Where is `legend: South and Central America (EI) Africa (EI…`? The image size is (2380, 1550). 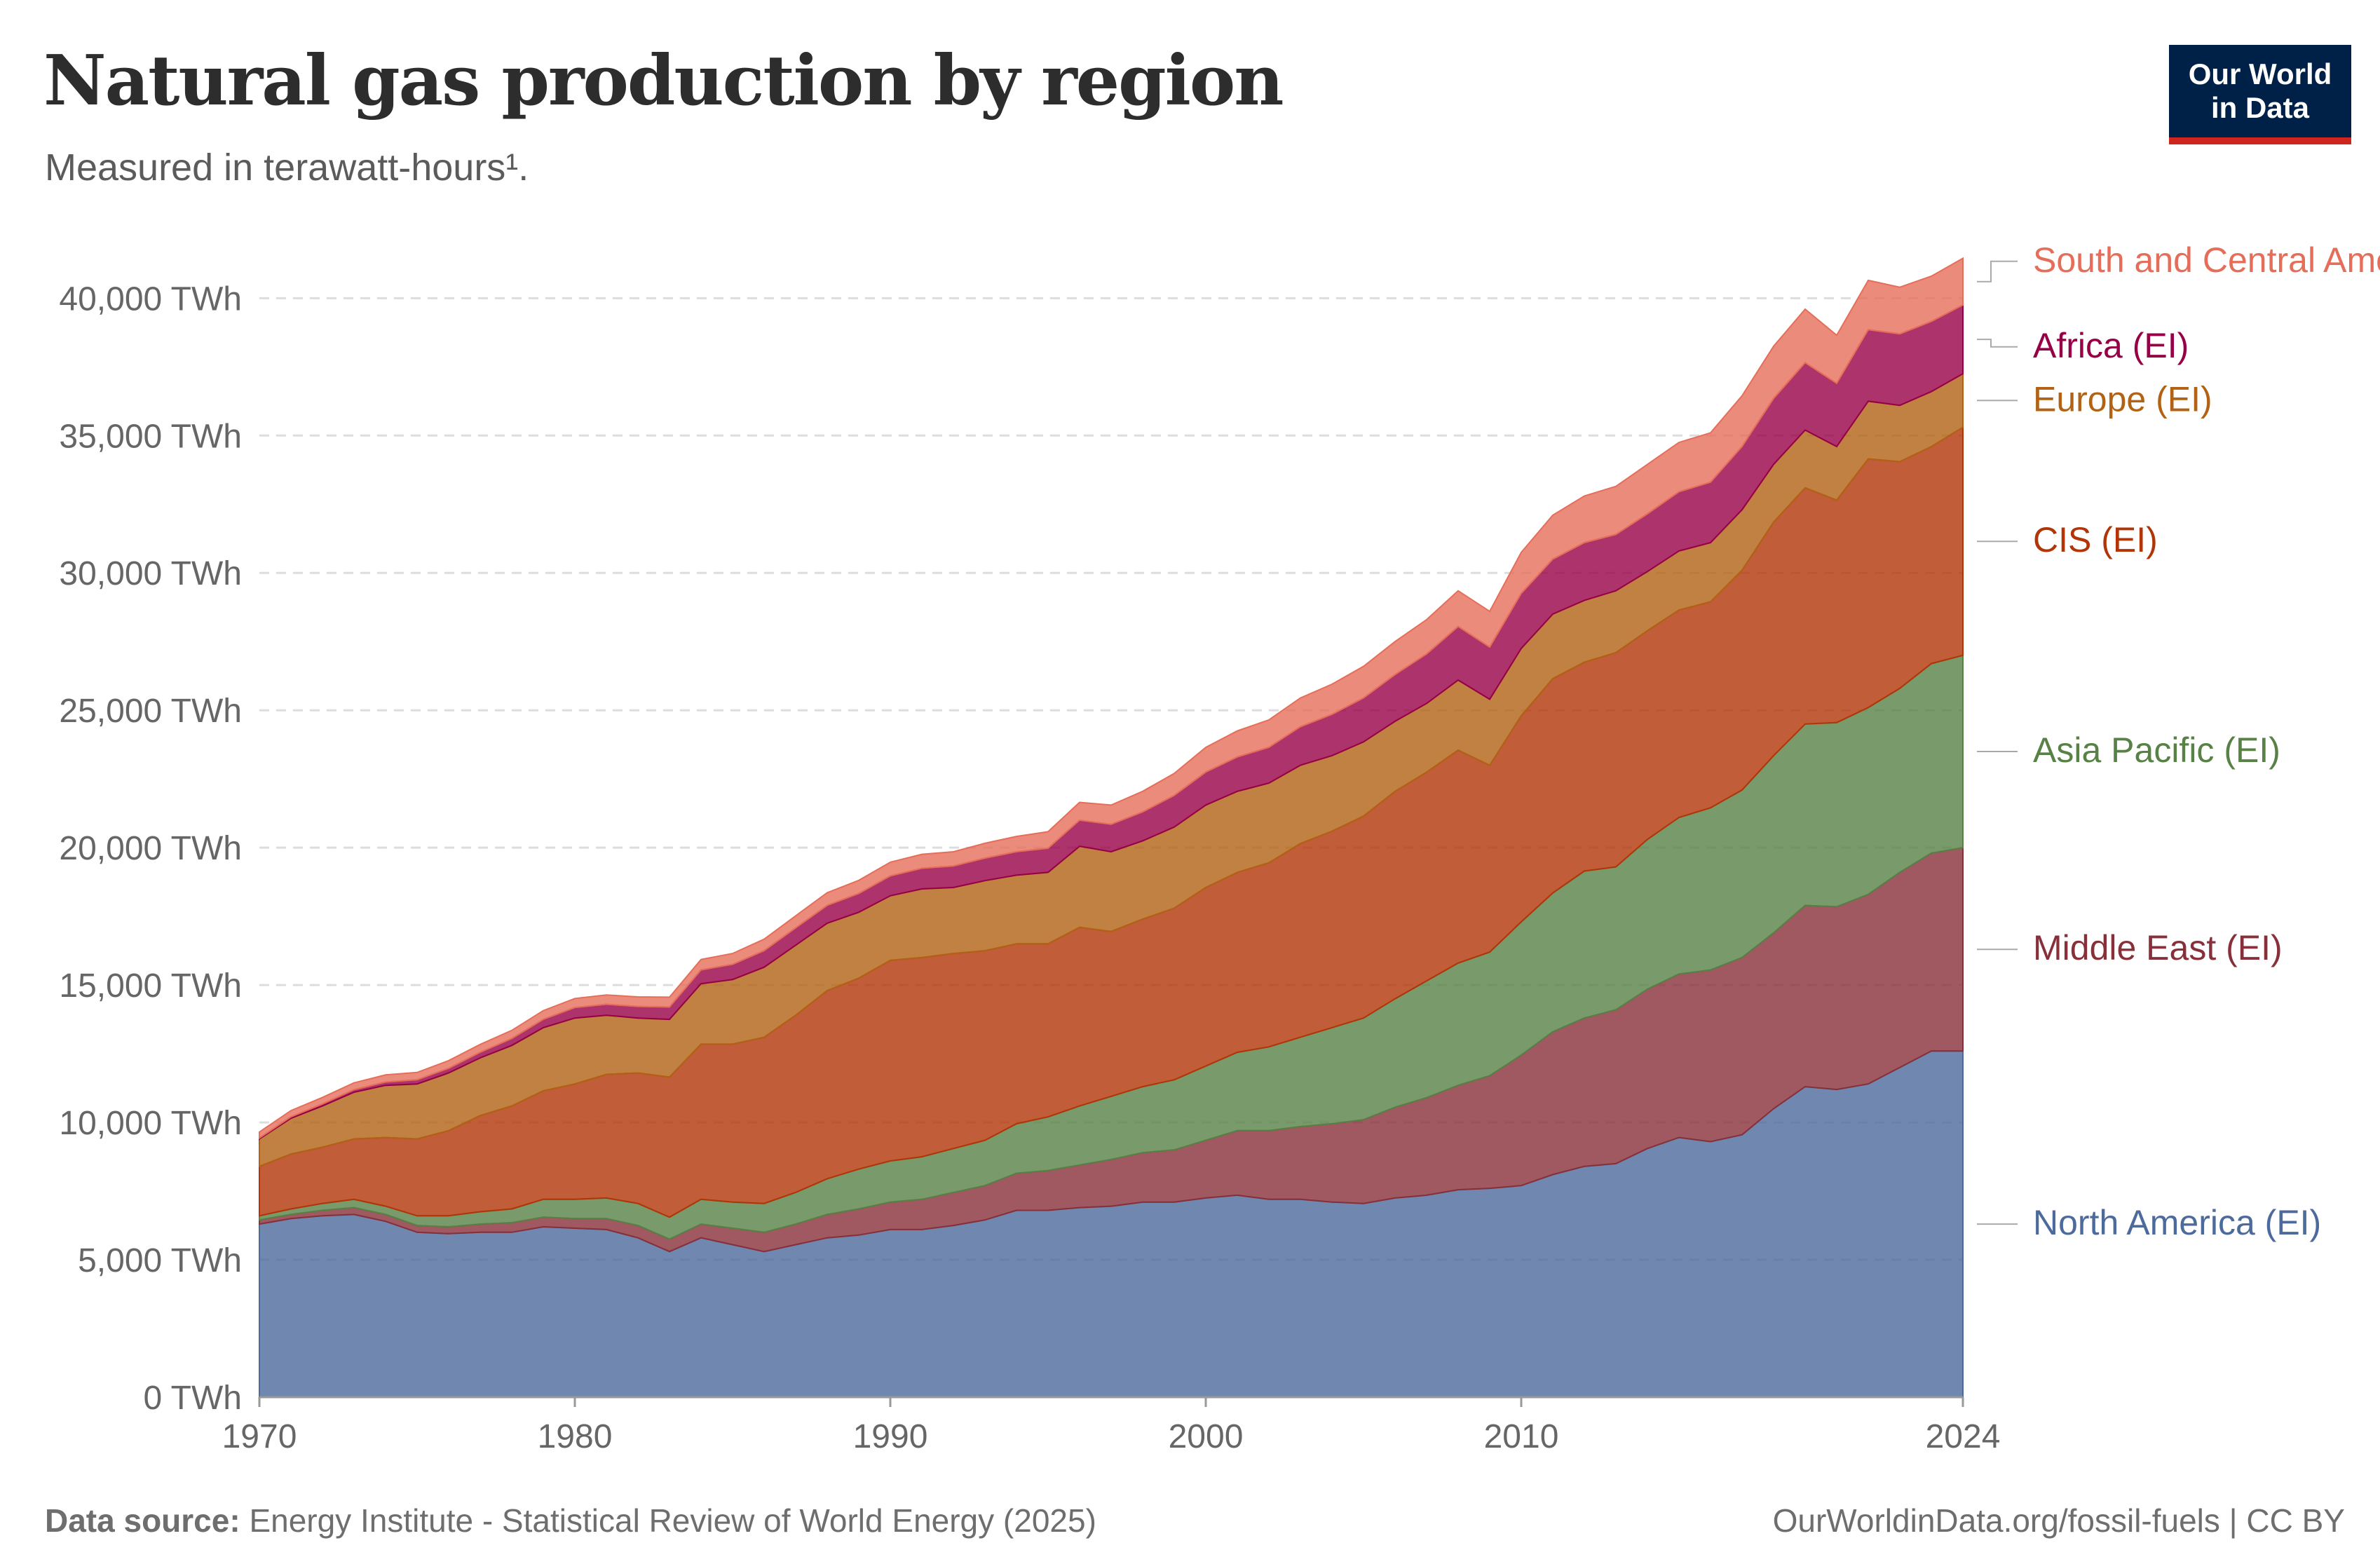
legend: South and Central America (EI) Africa (EI… is located at coordinates (2178, 741).